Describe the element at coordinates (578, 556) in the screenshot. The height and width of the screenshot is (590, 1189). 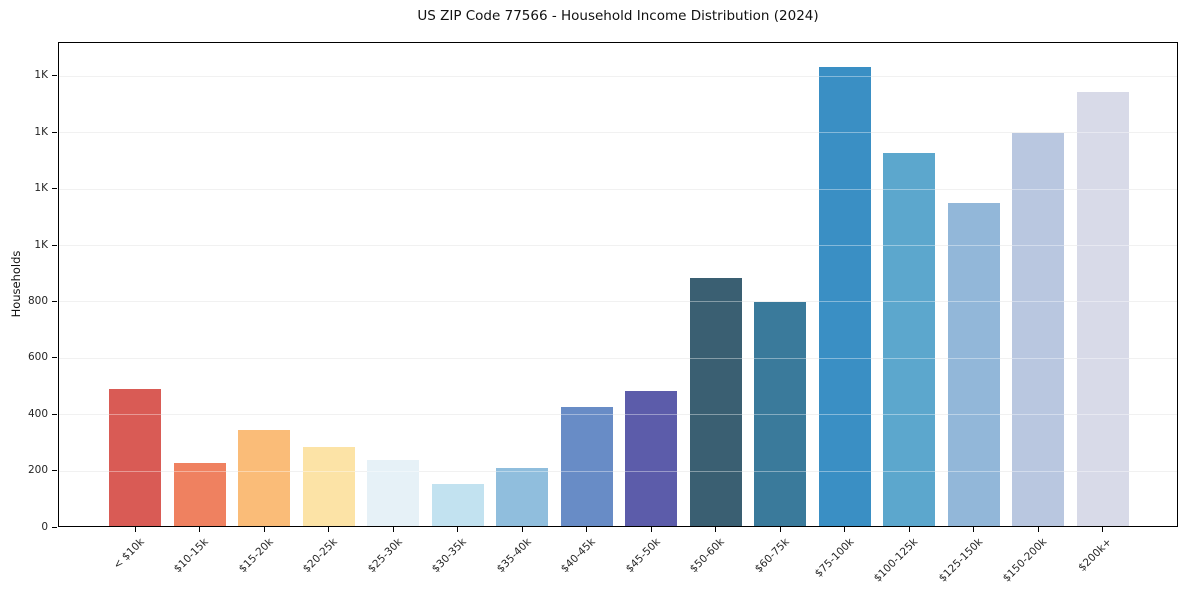
I see `x-tick-label: $40-45k` at that location.